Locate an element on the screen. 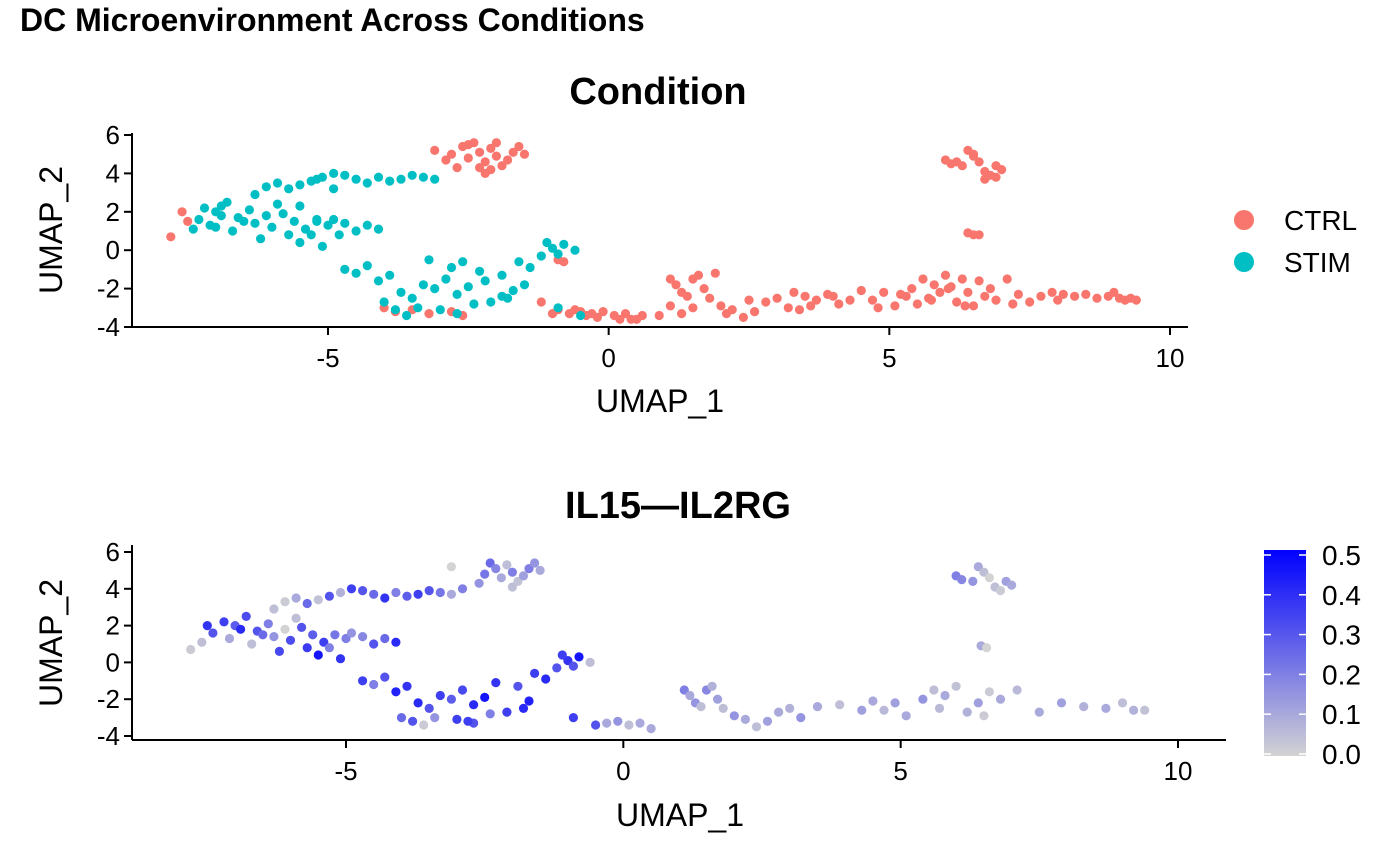  il15-il2rg-x-tick-label: 5 is located at coordinates (900, 771).